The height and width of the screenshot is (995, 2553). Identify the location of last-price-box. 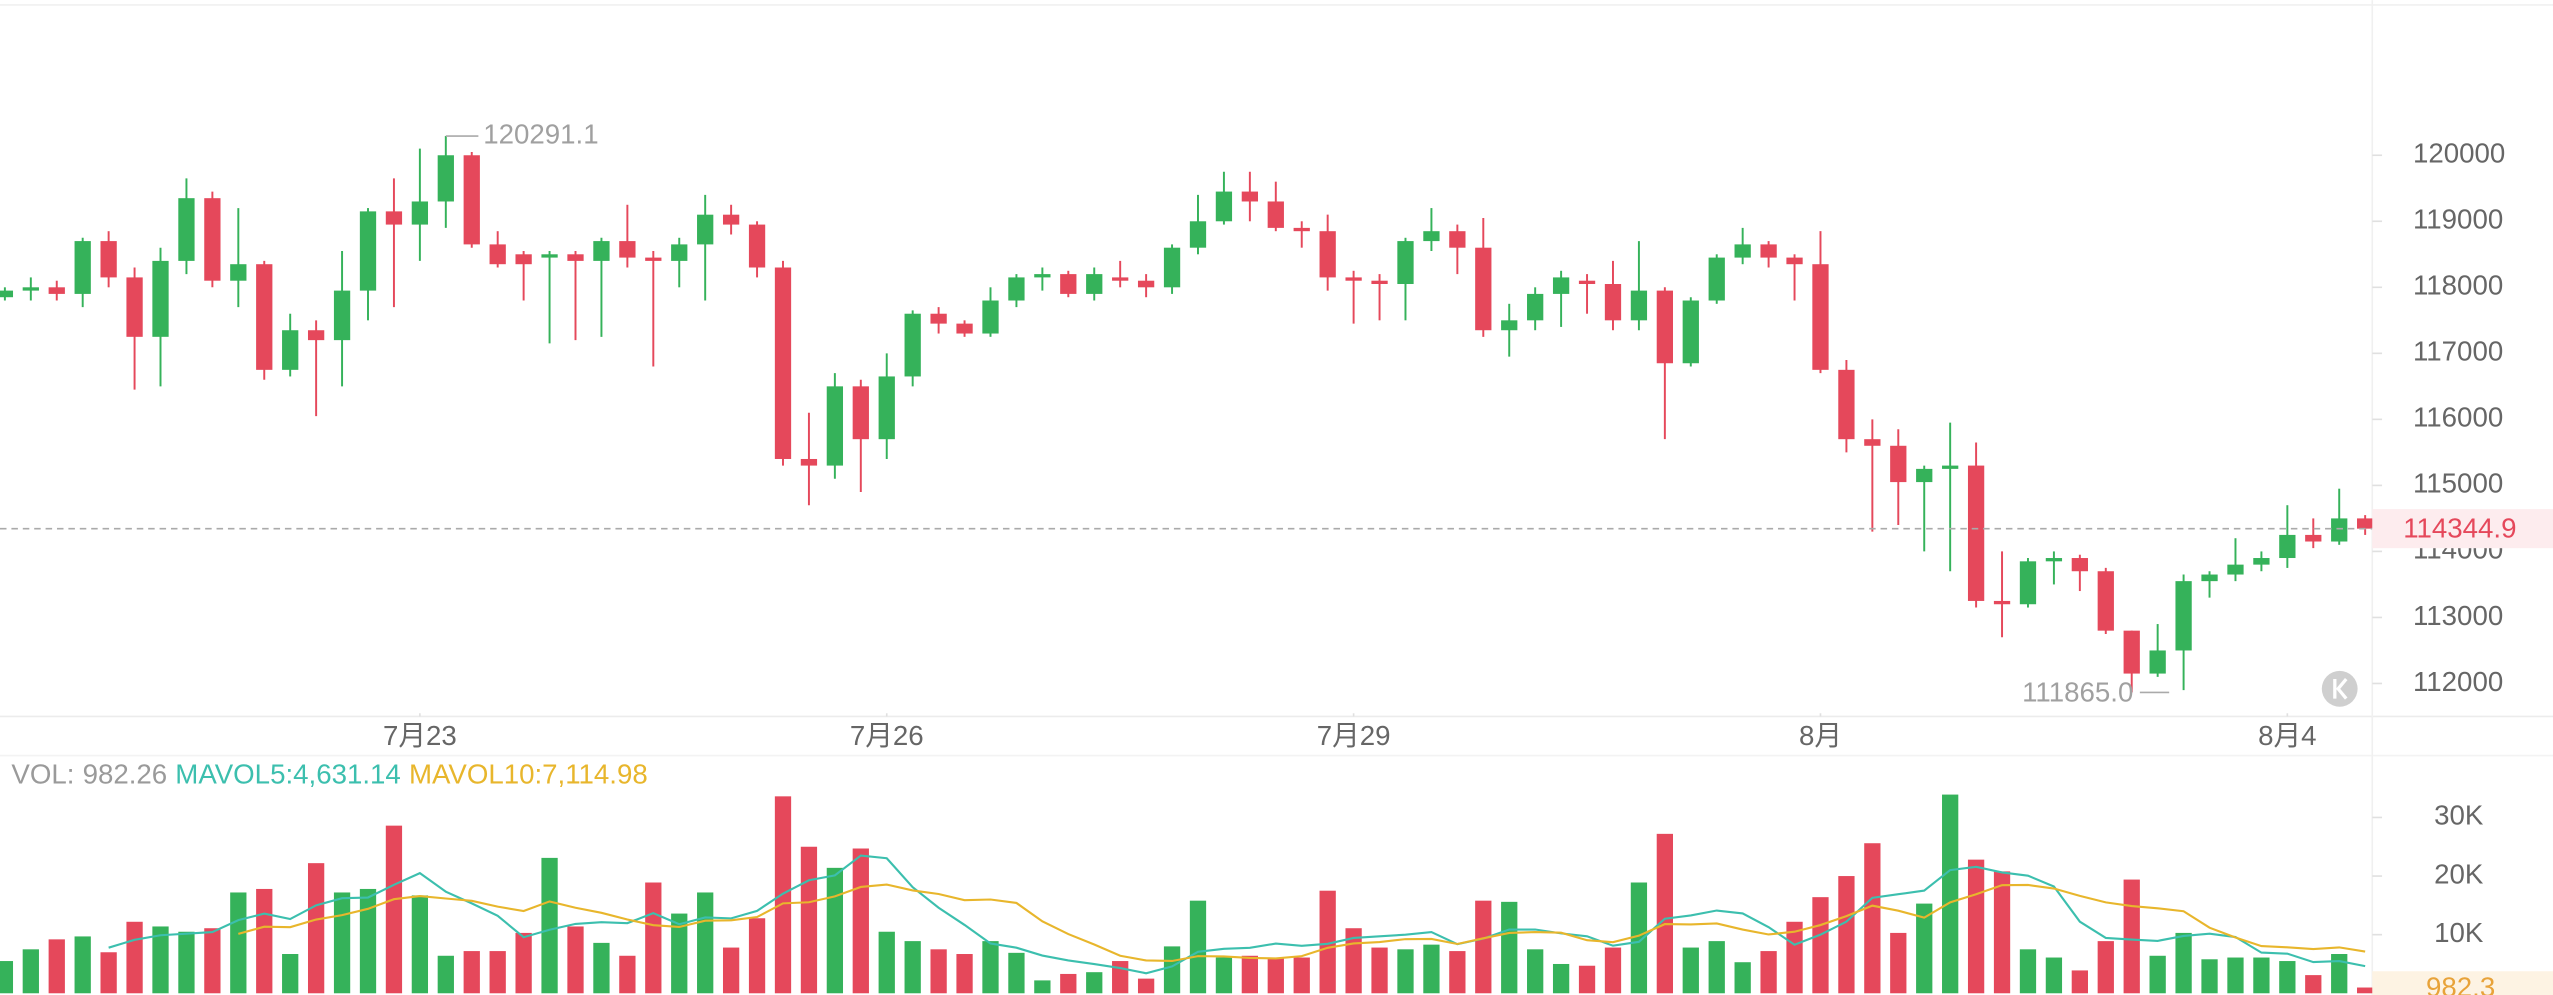
(2462, 529).